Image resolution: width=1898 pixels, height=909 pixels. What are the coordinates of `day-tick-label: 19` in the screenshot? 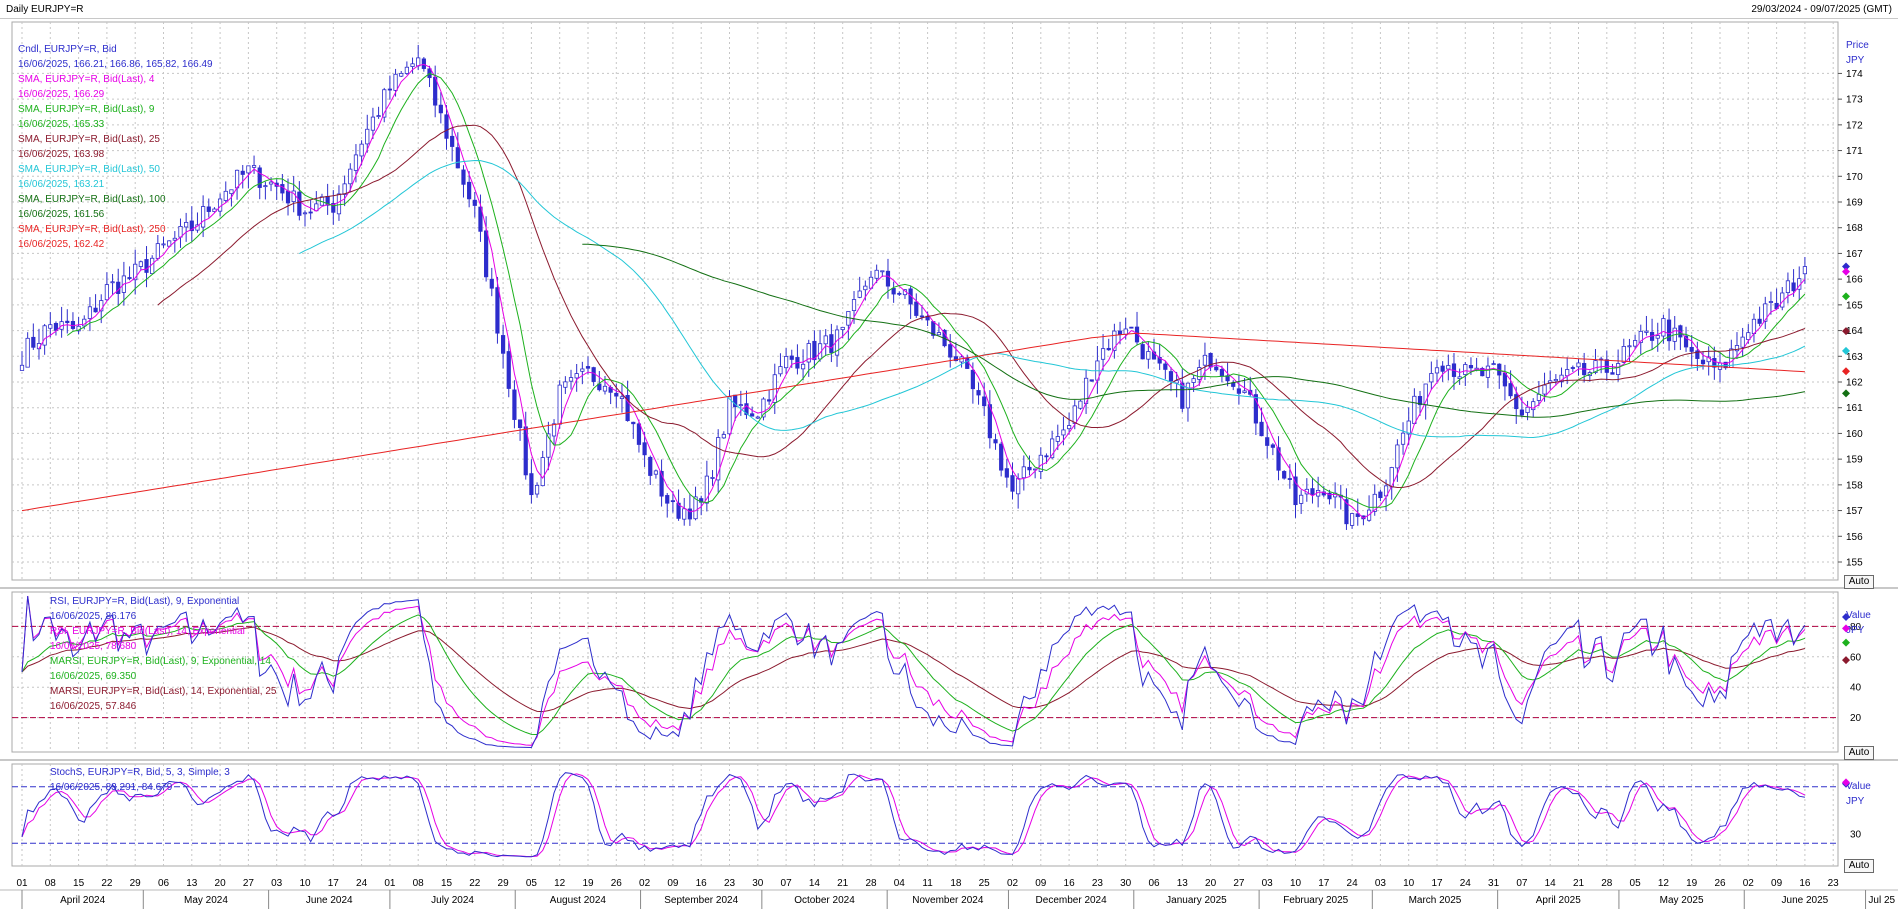 It's located at (1692, 883).